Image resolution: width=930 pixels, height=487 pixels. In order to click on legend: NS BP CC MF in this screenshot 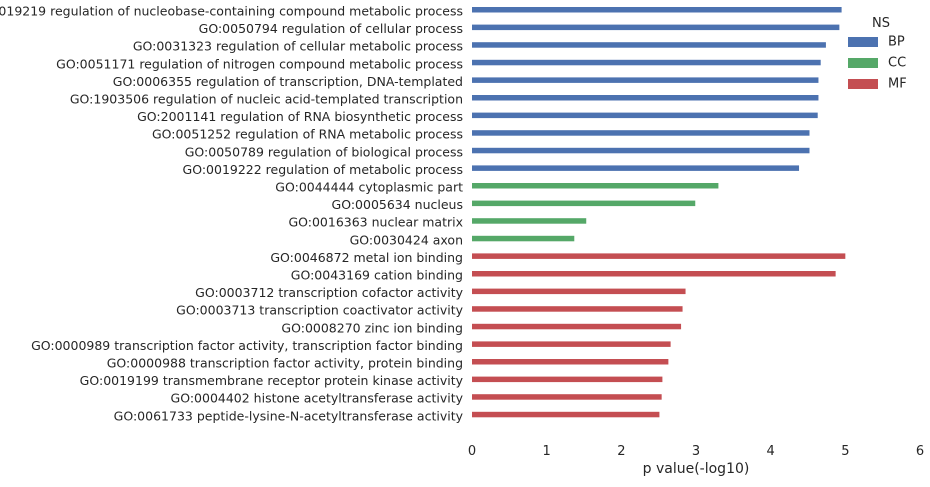, I will do `click(877, 54)`.